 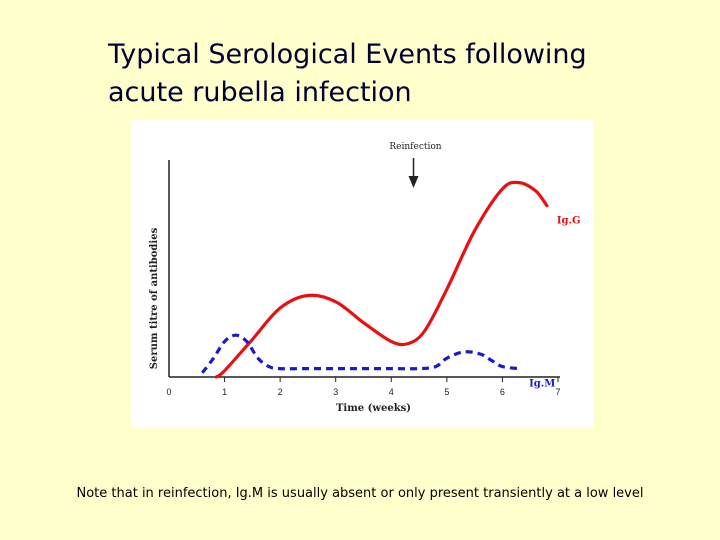 I want to click on series-ig-m-label: Ig.M, so click(x=542, y=384).